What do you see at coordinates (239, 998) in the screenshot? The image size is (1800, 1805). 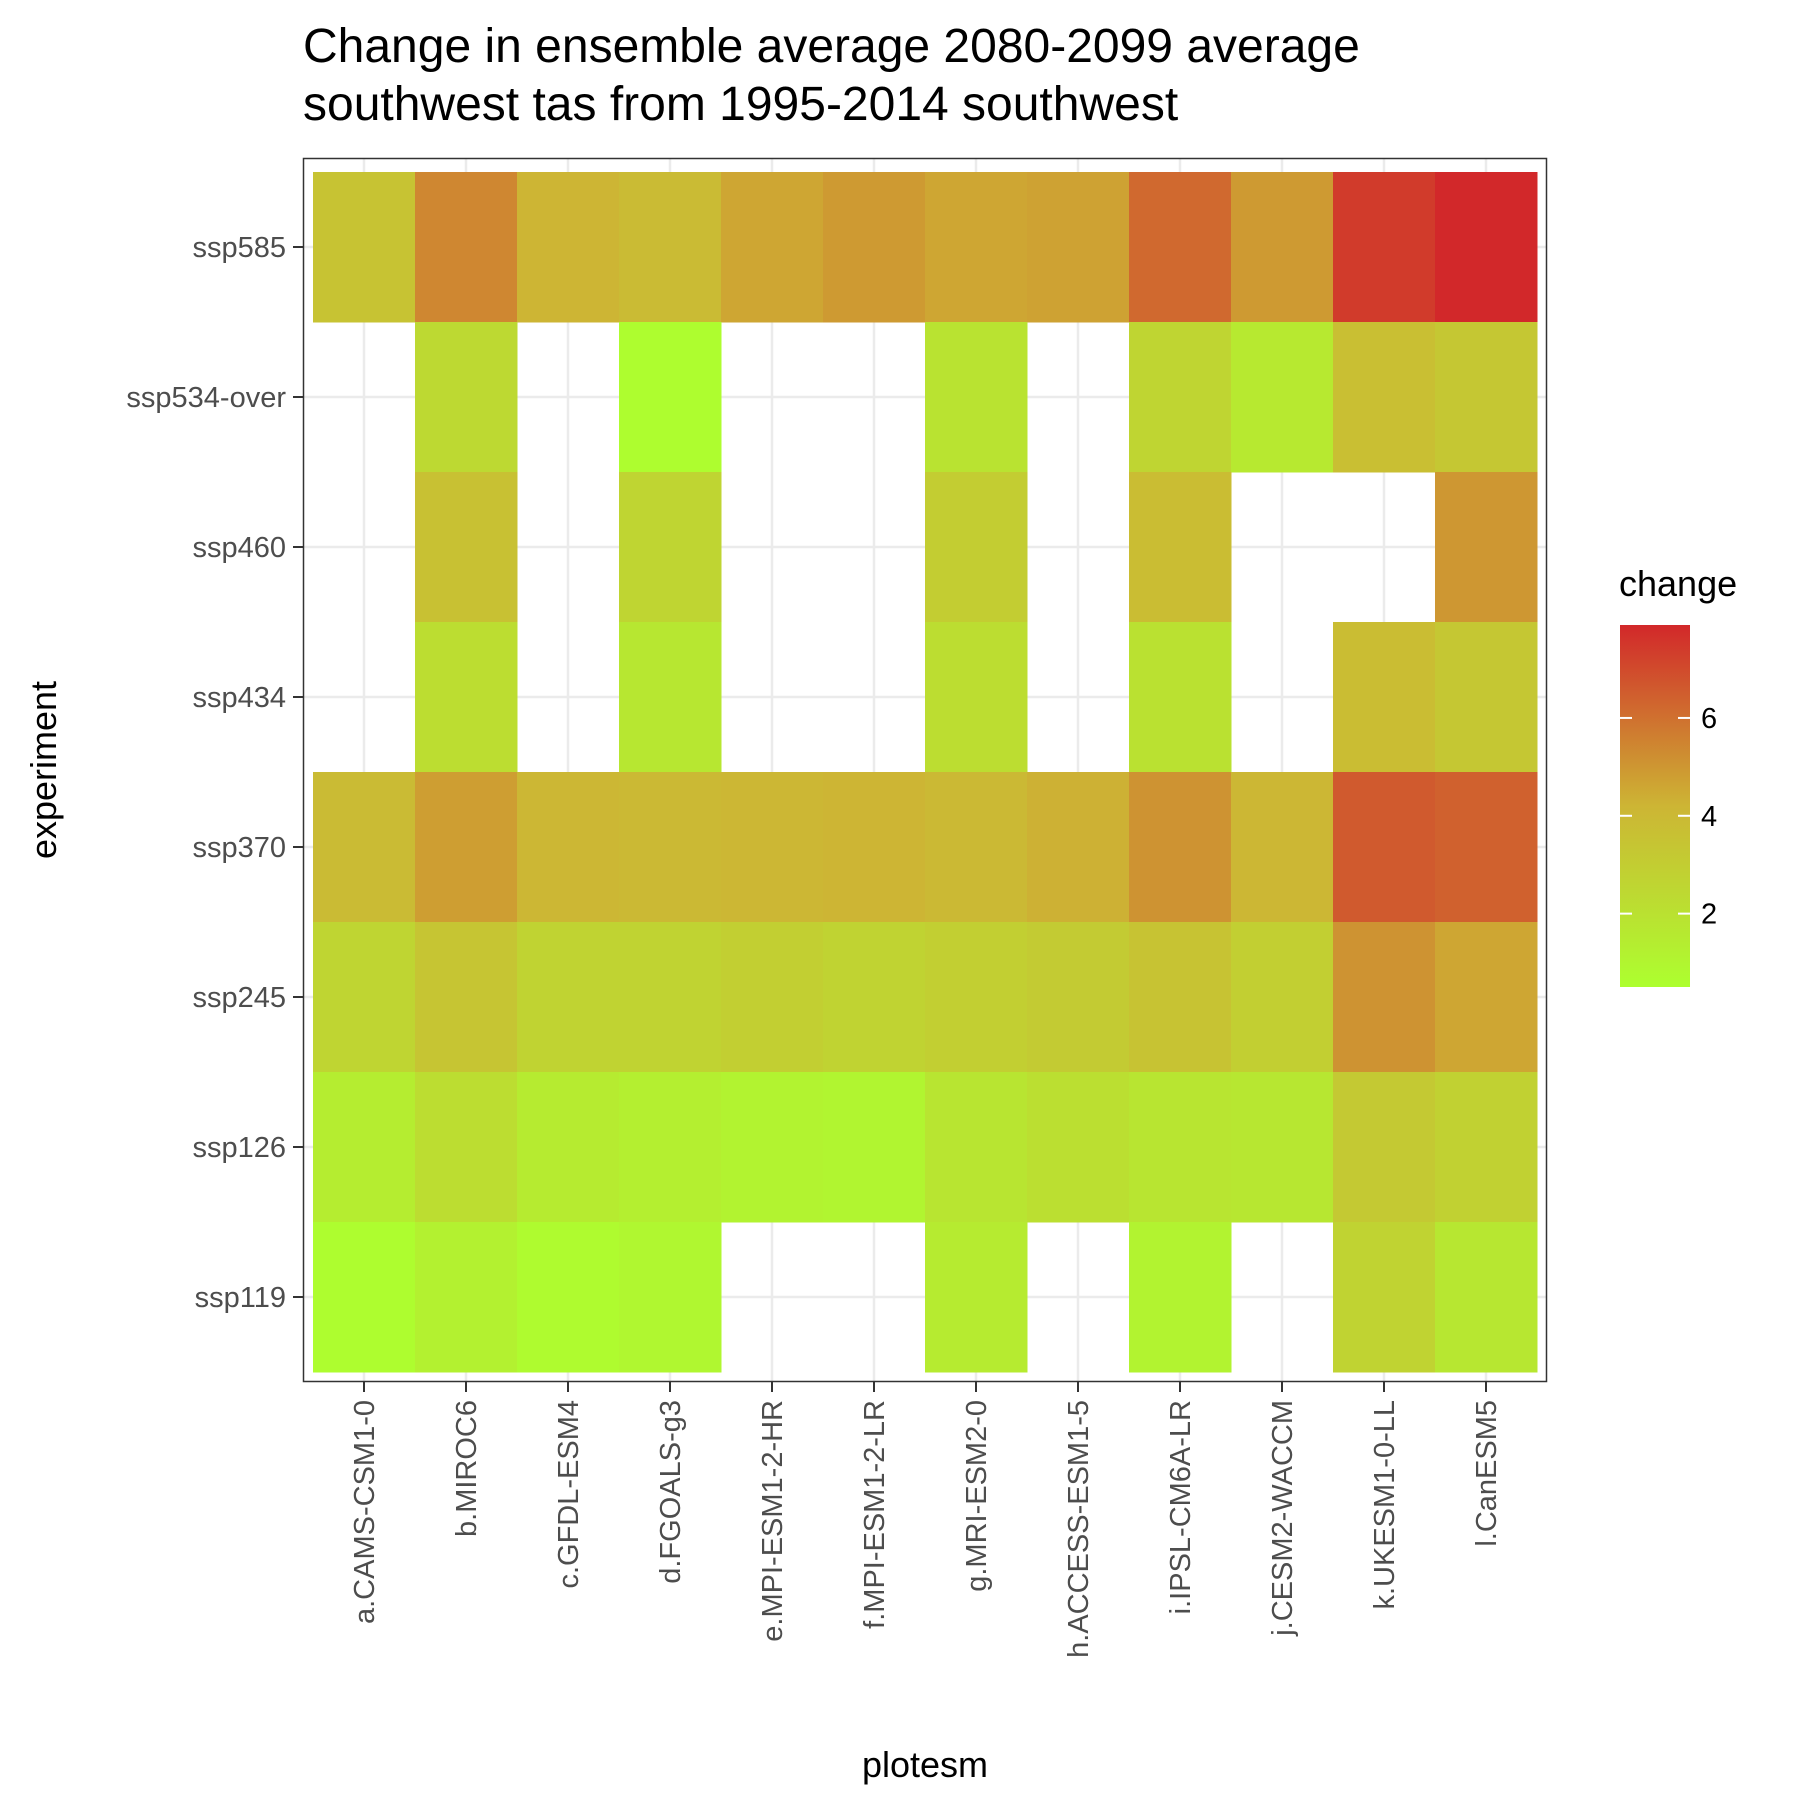 I see `y-tick-label: ssp245` at bounding box center [239, 998].